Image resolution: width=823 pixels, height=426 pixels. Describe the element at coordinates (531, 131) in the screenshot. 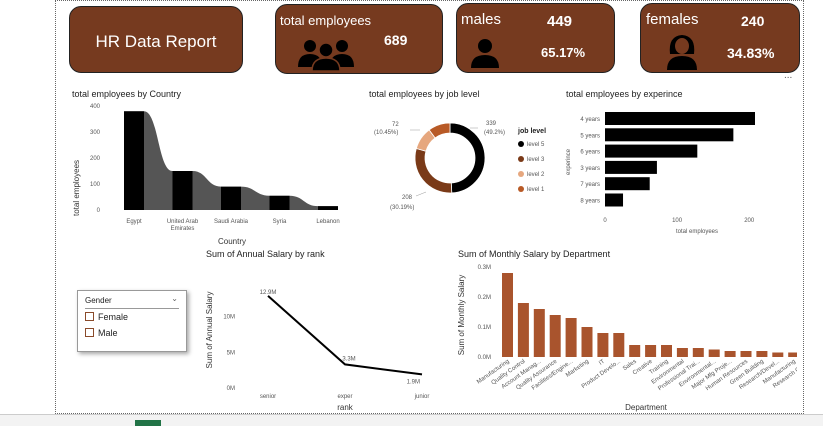

I see `level-legend-title: job level` at that location.